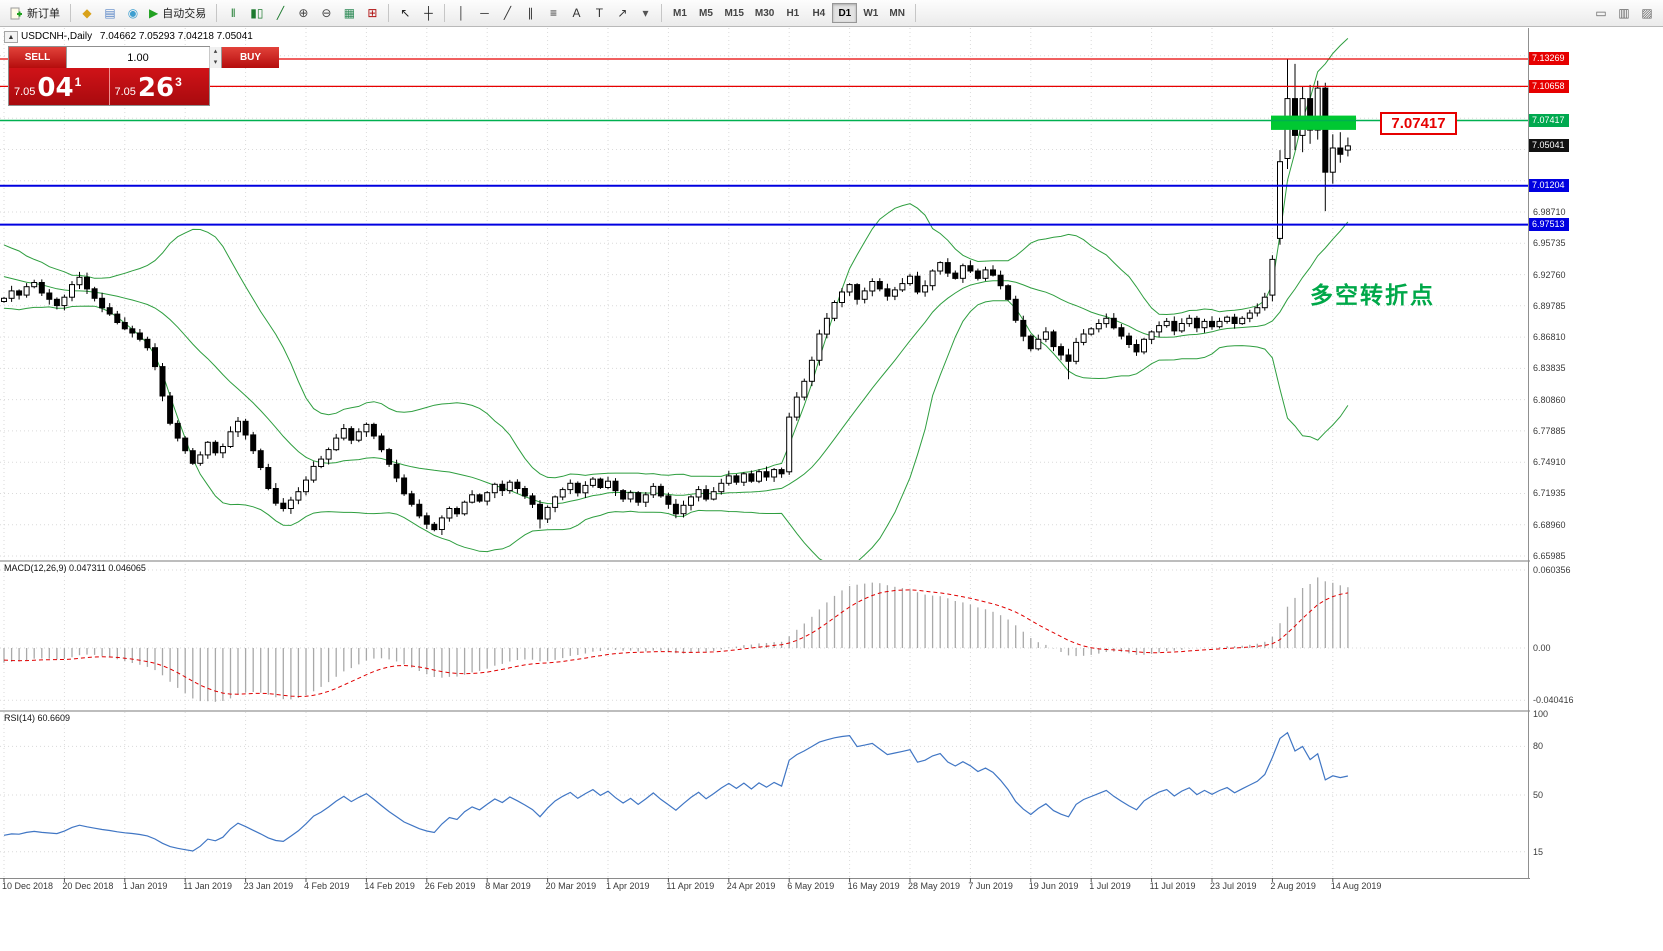 The width and height of the screenshot is (1663, 951). I want to click on buy-button: BUY, so click(250, 57).